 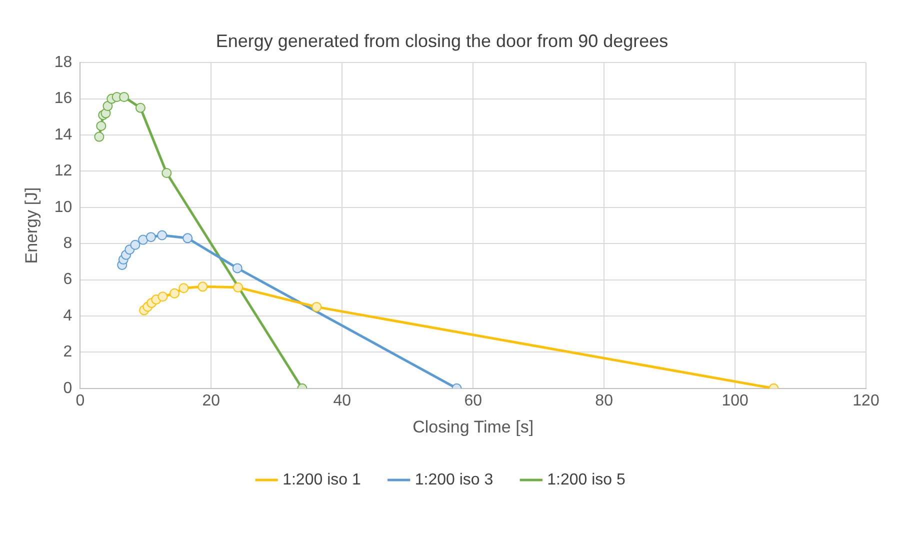 I want to click on y-tick-label: 8, so click(x=67, y=243).